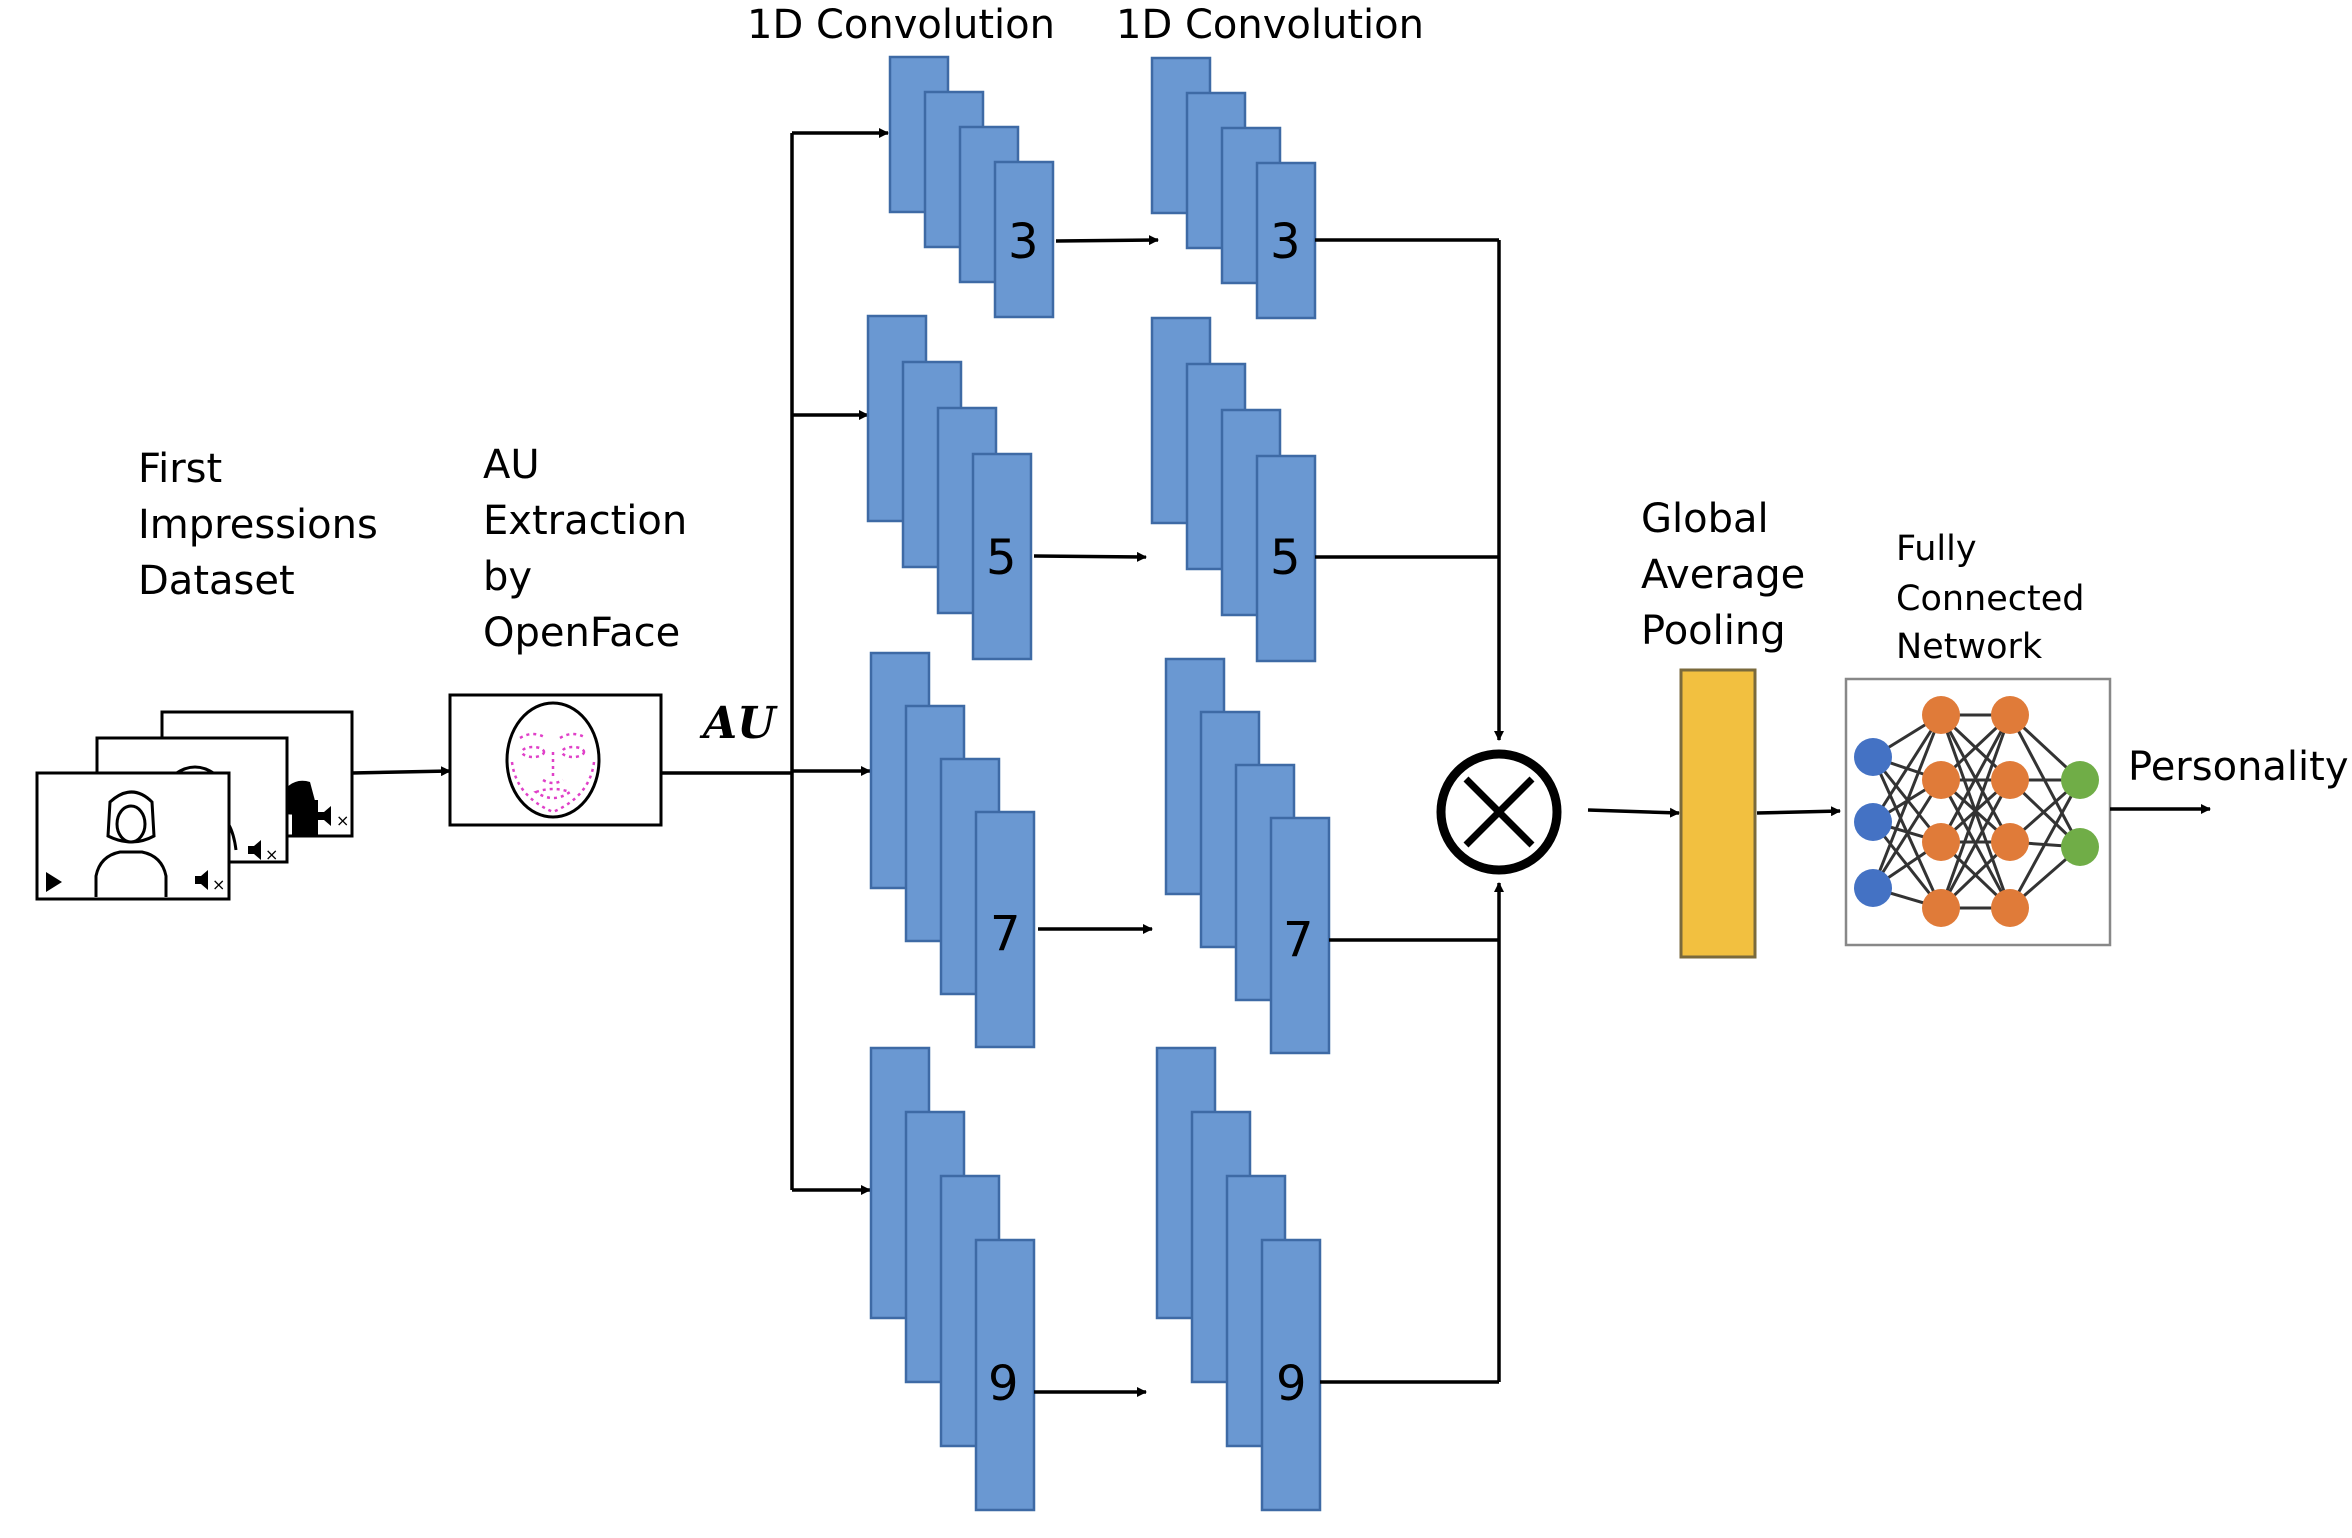  I want to click on conv-title-first: 1D Convolution, so click(901, 25).